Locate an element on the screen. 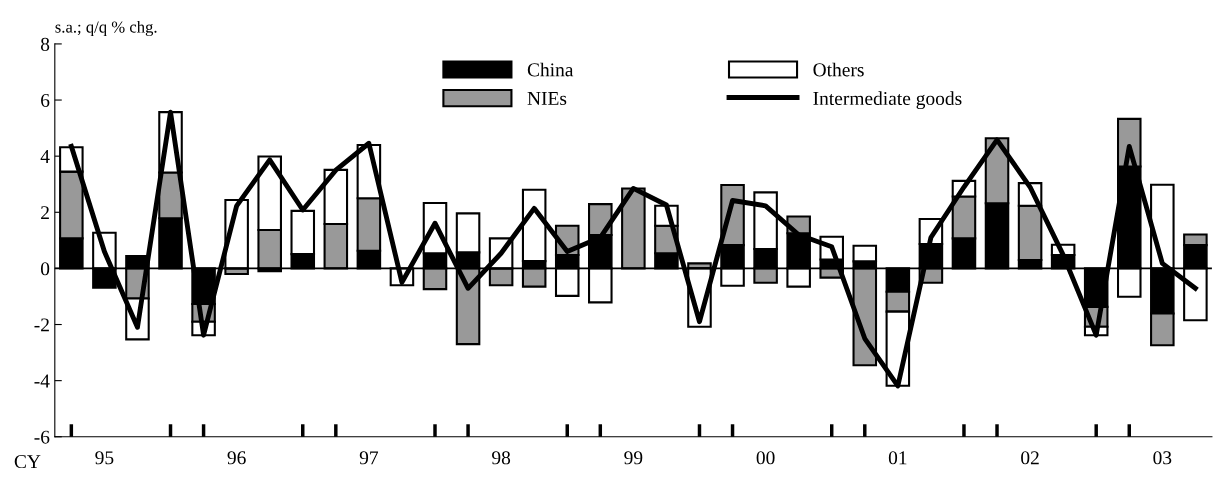 The image size is (1218, 488). y-tick-label: 4 is located at coordinates (45, 156).